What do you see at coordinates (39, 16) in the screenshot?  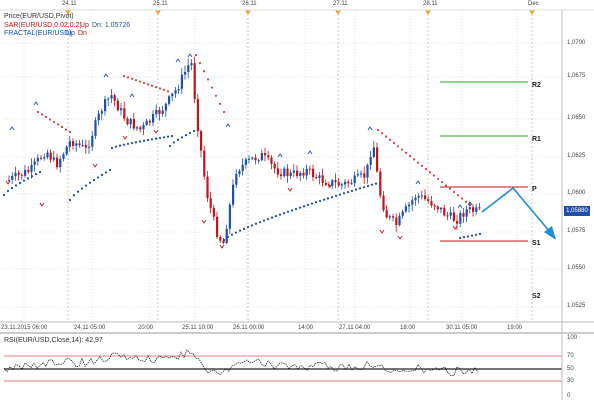 I see `price-legend: Price(EUR/USD,Pivot)` at bounding box center [39, 16].